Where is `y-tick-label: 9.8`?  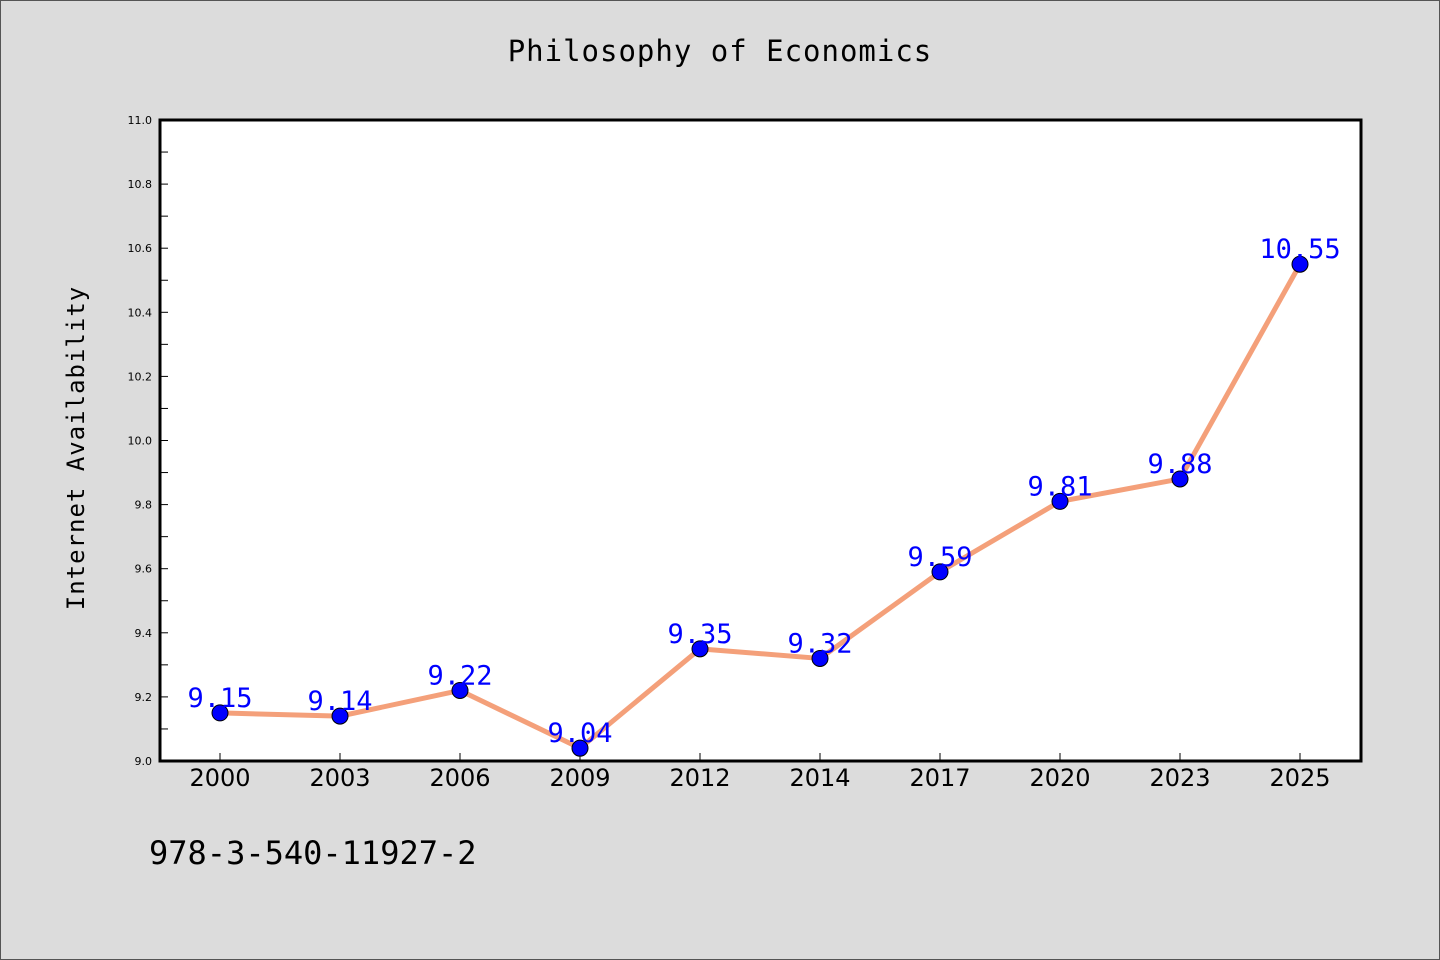 y-tick-label: 9.8 is located at coordinates (144, 505).